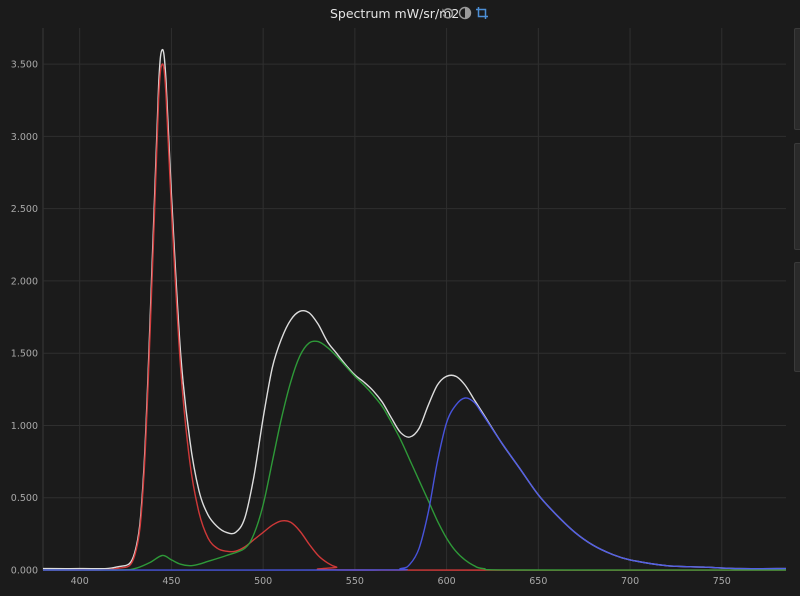  Describe the element at coordinates (24, 281) in the screenshot. I see `y-tick-label: 2.000` at that location.